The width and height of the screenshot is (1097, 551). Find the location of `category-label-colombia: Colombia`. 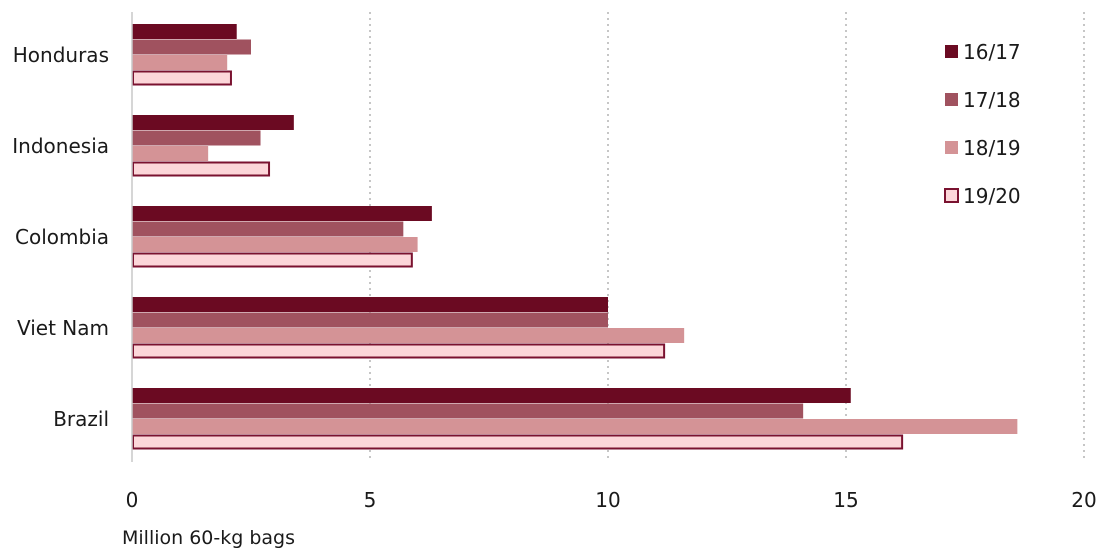

category-label-colombia: Colombia is located at coordinates (62, 237).